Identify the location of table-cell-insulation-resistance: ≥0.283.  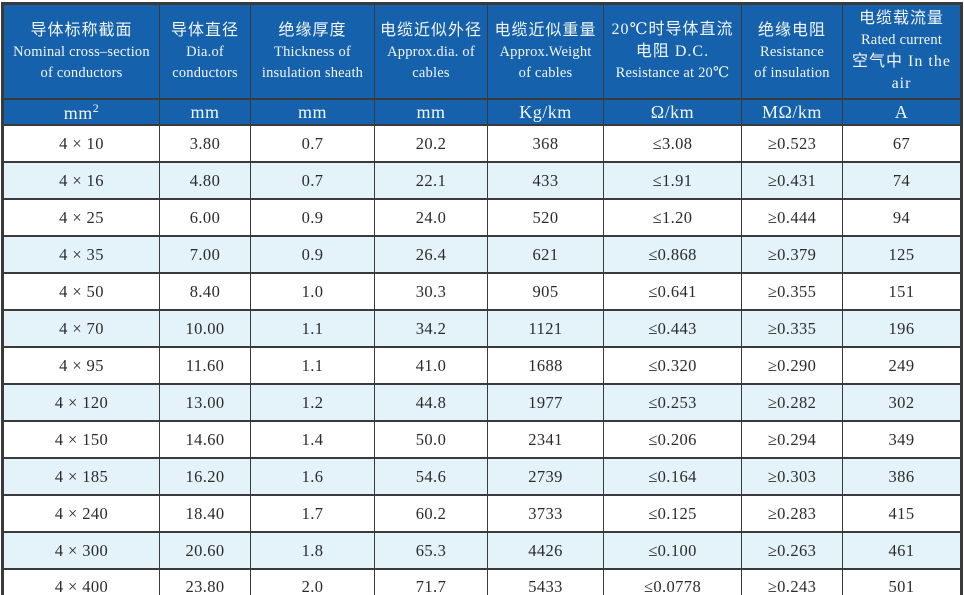
(792, 513).